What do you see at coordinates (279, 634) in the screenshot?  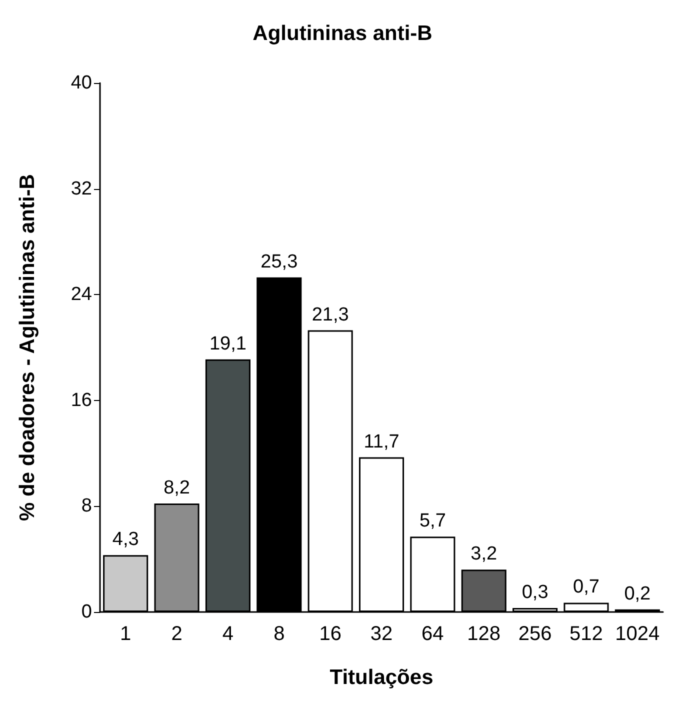 I see `x-tick-label: 8` at bounding box center [279, 634].